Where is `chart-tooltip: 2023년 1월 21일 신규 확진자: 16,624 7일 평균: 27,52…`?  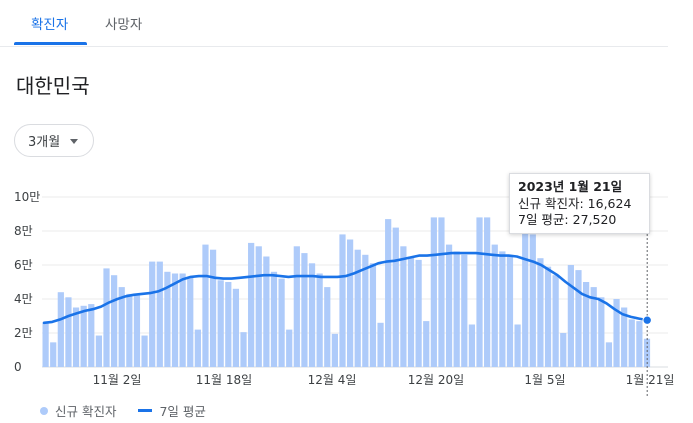
chart-tooltip: 2023년 1월 21일 신규 확진자: 16,624 7일 평균: 27,52… is located at coordinates (579, 203).